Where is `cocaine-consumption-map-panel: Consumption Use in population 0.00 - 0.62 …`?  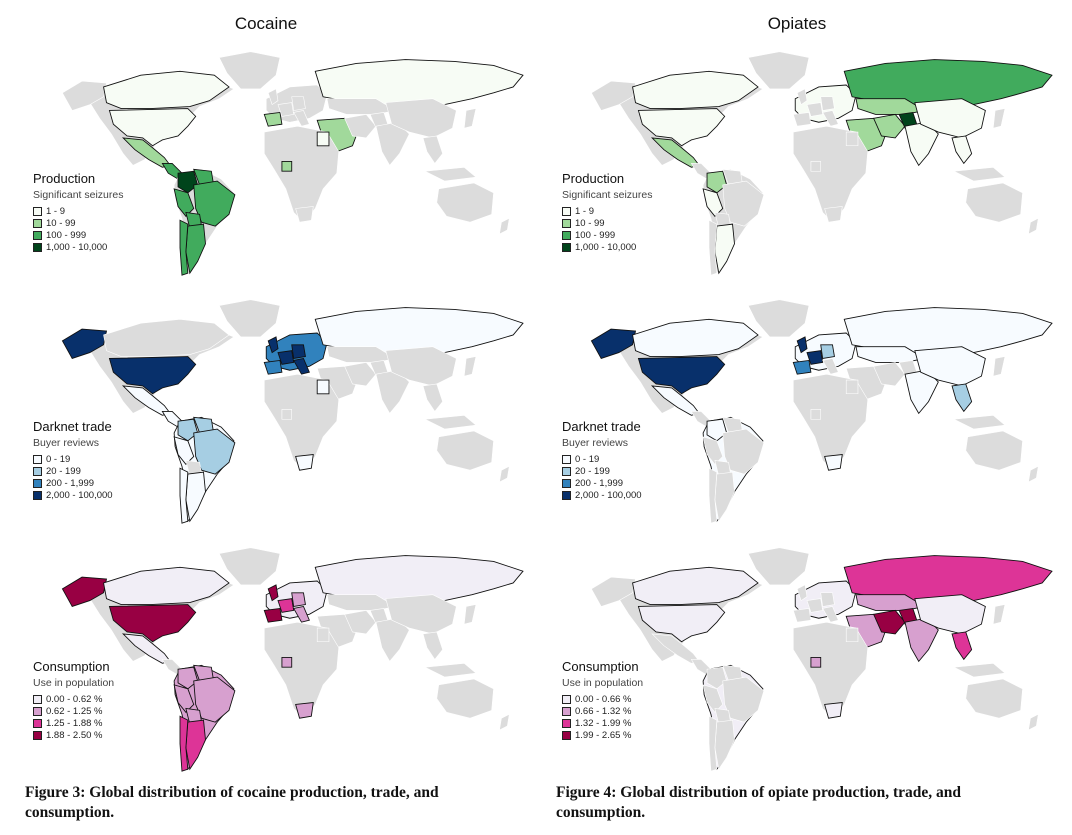
cocaine-consumption-map-panel: Consumption Use in population 0.00 - 0.62 … is located at coordinates (278, 657).